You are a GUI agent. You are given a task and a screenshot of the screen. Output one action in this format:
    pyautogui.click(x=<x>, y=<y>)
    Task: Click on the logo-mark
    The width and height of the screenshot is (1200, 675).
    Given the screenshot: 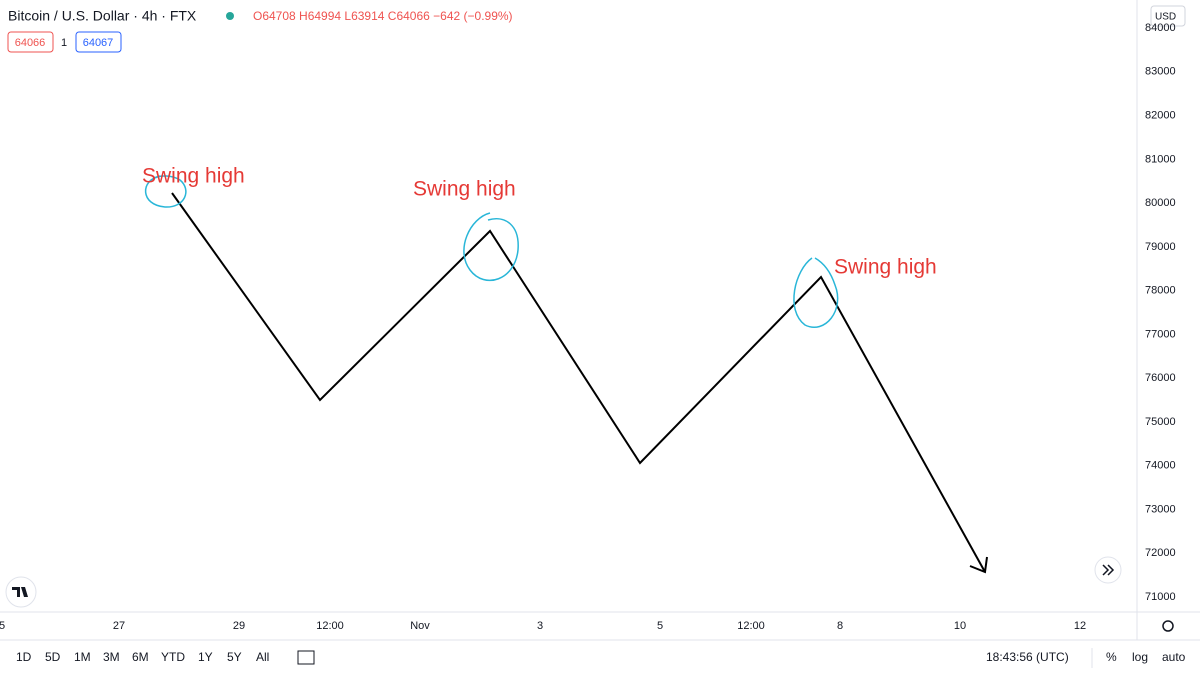 What is the action you would take?
    pyautogui.click(x=20, y=592)
    